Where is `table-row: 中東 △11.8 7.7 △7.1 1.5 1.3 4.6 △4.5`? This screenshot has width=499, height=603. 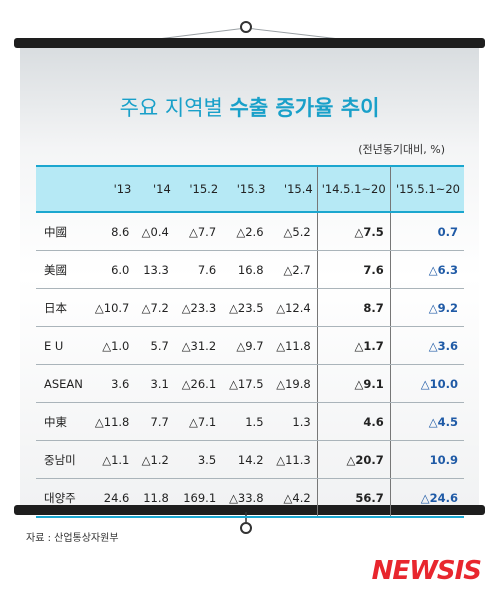
table-row: 中東 △11.8 7.7 △7.1 1.5 1.3 4.6 △4.5 is located at coordinates (250, 421).